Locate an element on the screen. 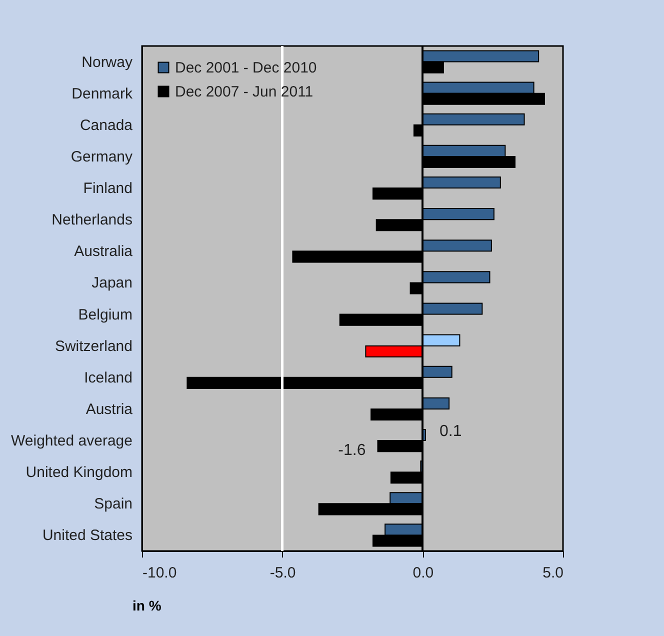 This screenshot has height=636, width=664. y-tick-label: Japan is located at coordinates (112, 283).